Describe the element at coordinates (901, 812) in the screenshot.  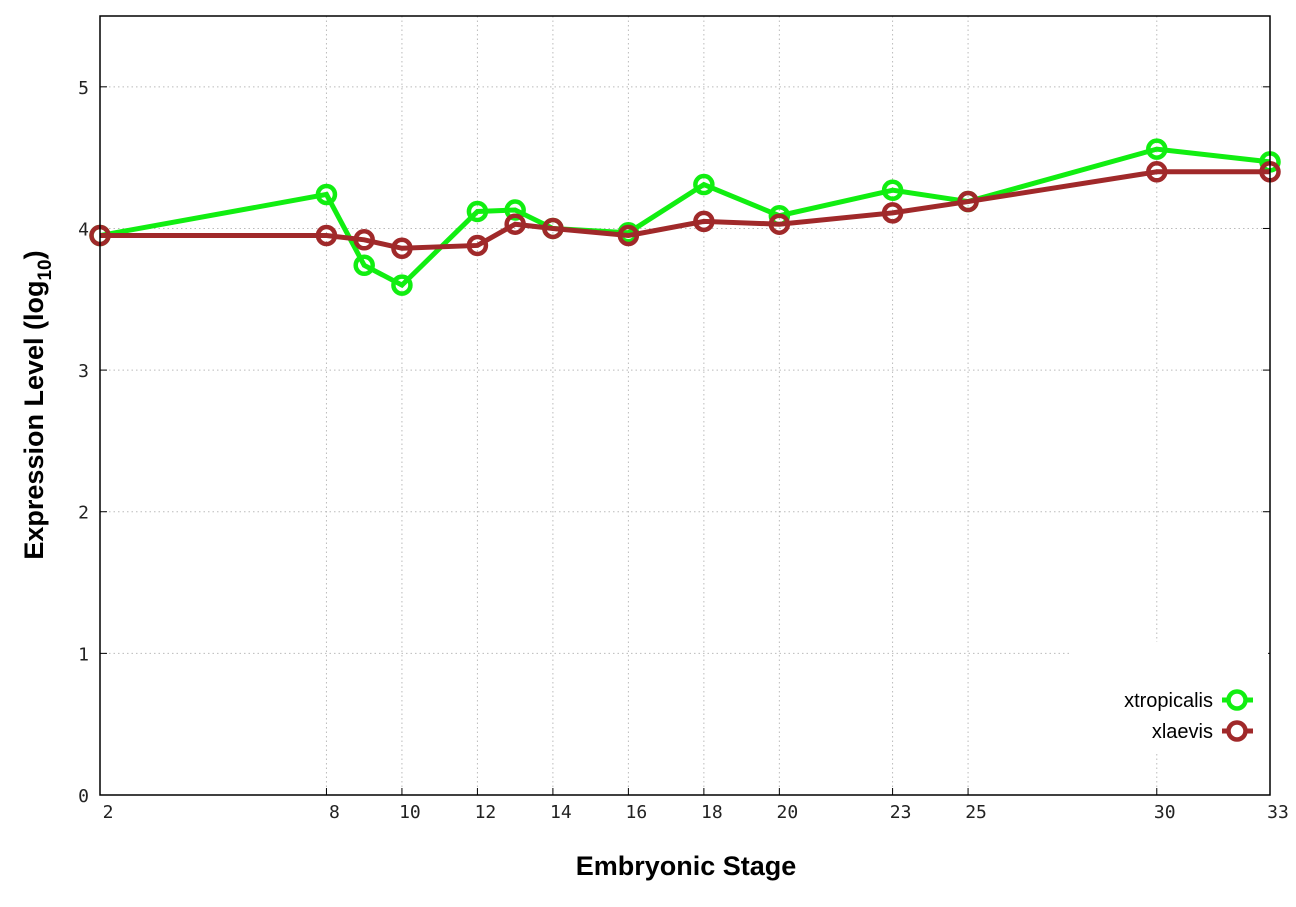
I see `x-tick-label: 23` at that location.